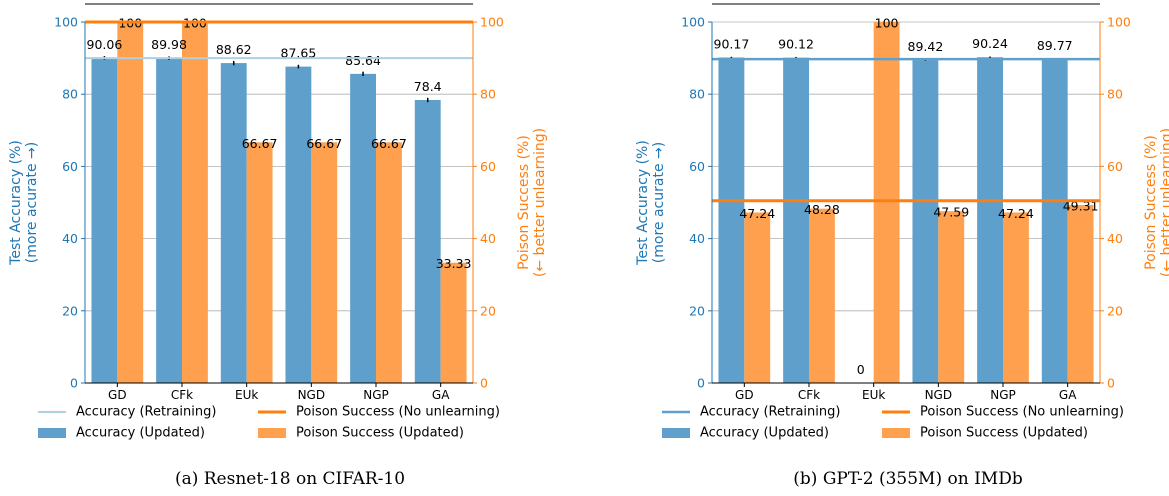 This screenshot has height=496, width=1169. Describe the element at coordinates (169, 44) in the screenshot. I see `data-label-accuracy-CFk: 89.98` at that location.